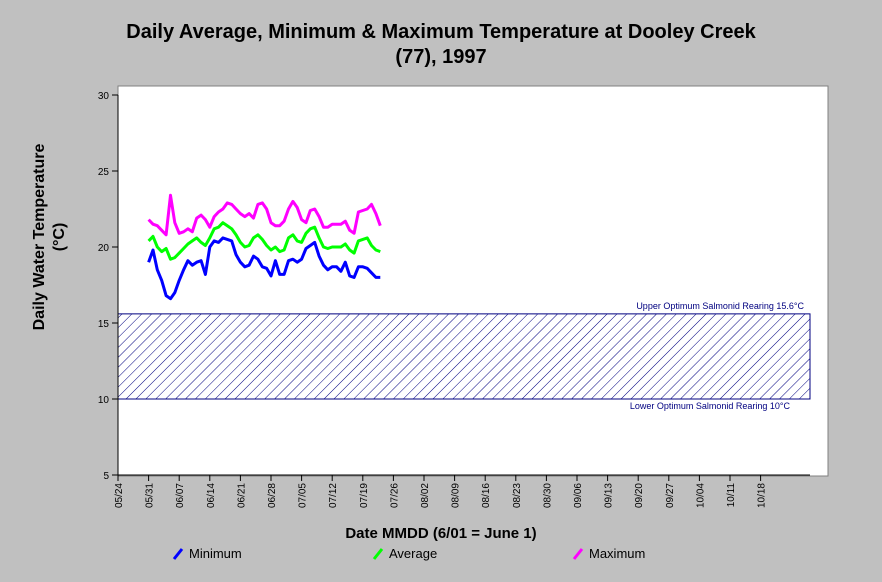 The image size is (882, 582). What do you see at coordinates (104, 324) in the screenshot?
I see `y-tick-label: 15` at bounding box center [104, 324].